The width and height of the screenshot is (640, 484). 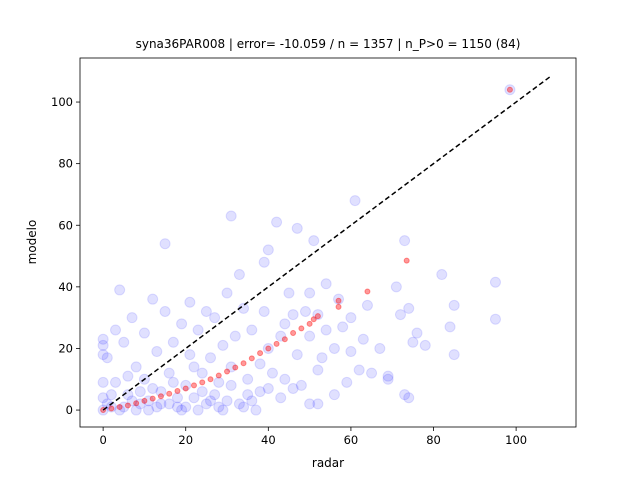 What do you see at coordinates (516, 440) in the screenshot?
I see `x-tick-label: 100` at bounding box center [516, 440].